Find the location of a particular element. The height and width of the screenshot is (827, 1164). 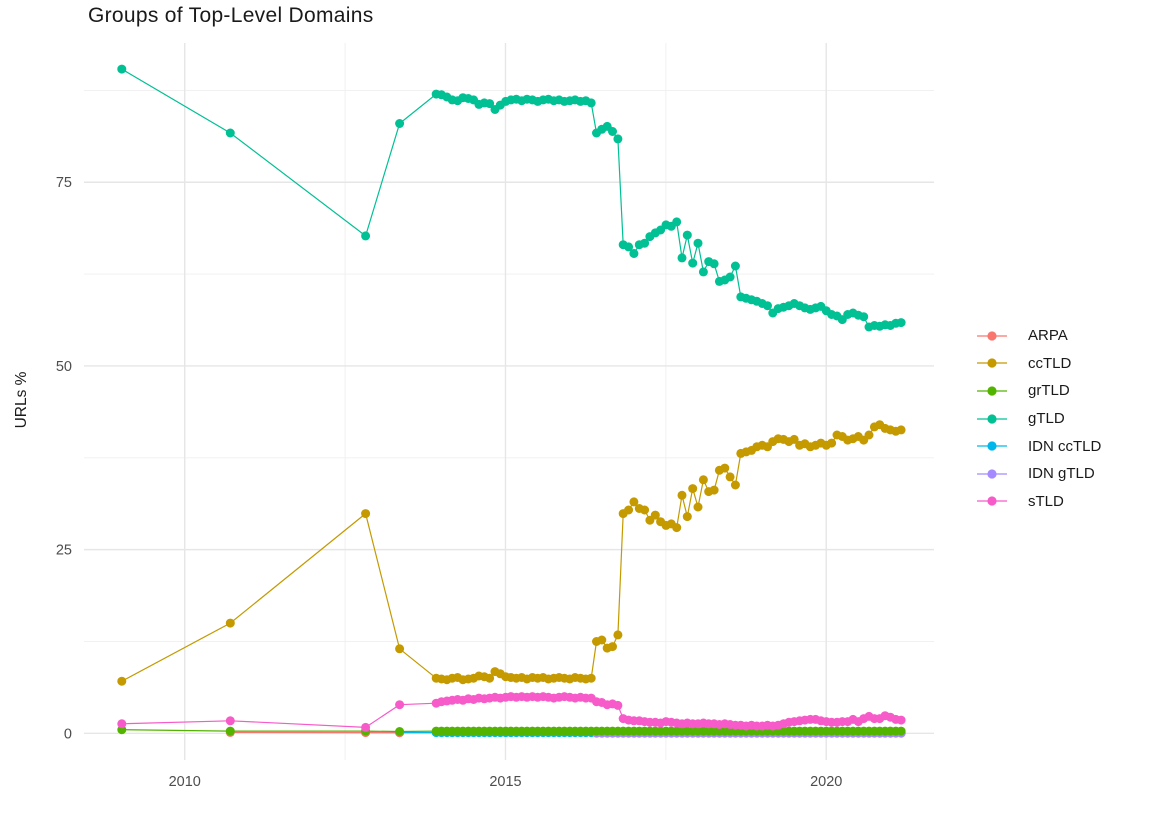

y-tick-label-0: 0 is located at coordinates (68, 734).